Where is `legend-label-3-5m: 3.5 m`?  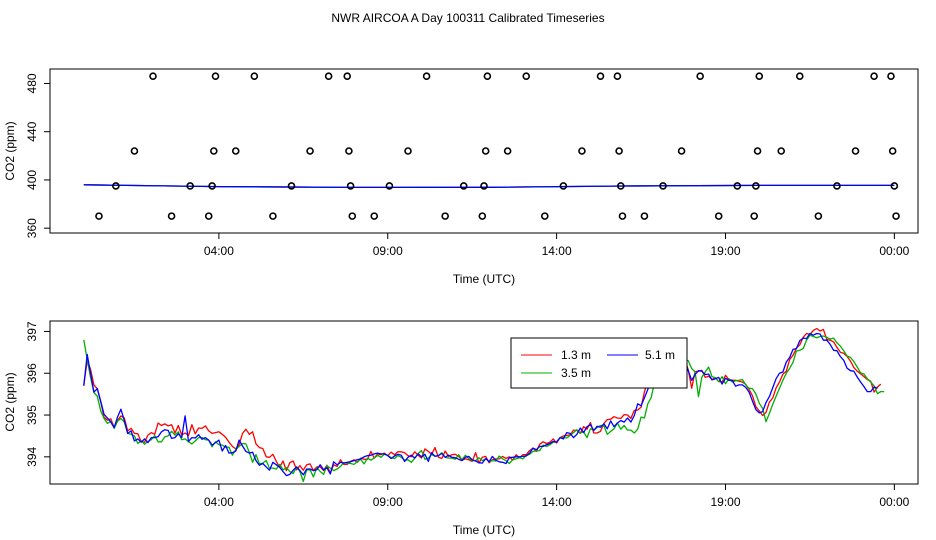
legend-label-3-5m: 3.5 m is located at coordinates (576, 373).